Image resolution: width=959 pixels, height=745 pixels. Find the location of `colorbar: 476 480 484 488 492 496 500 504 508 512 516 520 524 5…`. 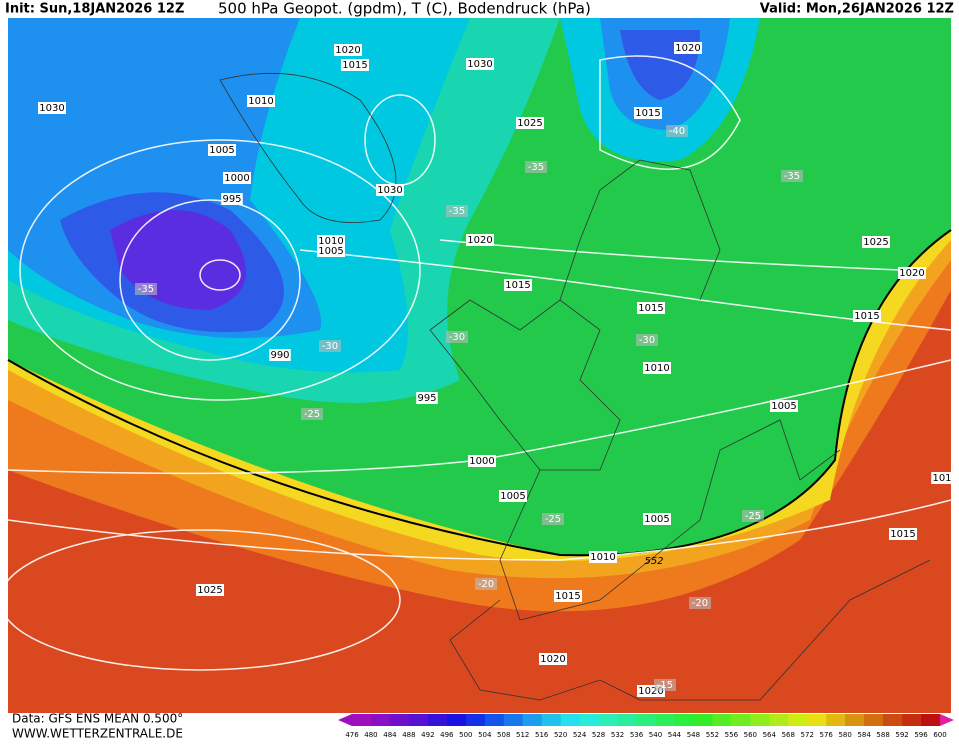

colorbar: 476 480 484 488 492 496 500 504 508 512 516 520 524 5… is located at coordinates (646, 726).